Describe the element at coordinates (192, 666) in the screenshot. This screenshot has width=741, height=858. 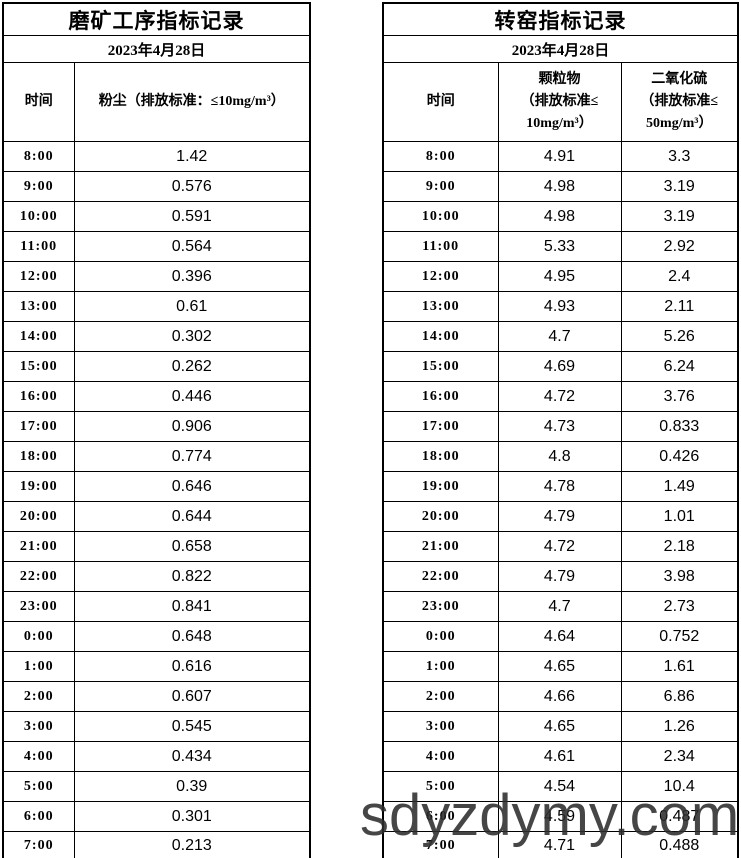
I see `dust-value-cell: 0.616` at that location.